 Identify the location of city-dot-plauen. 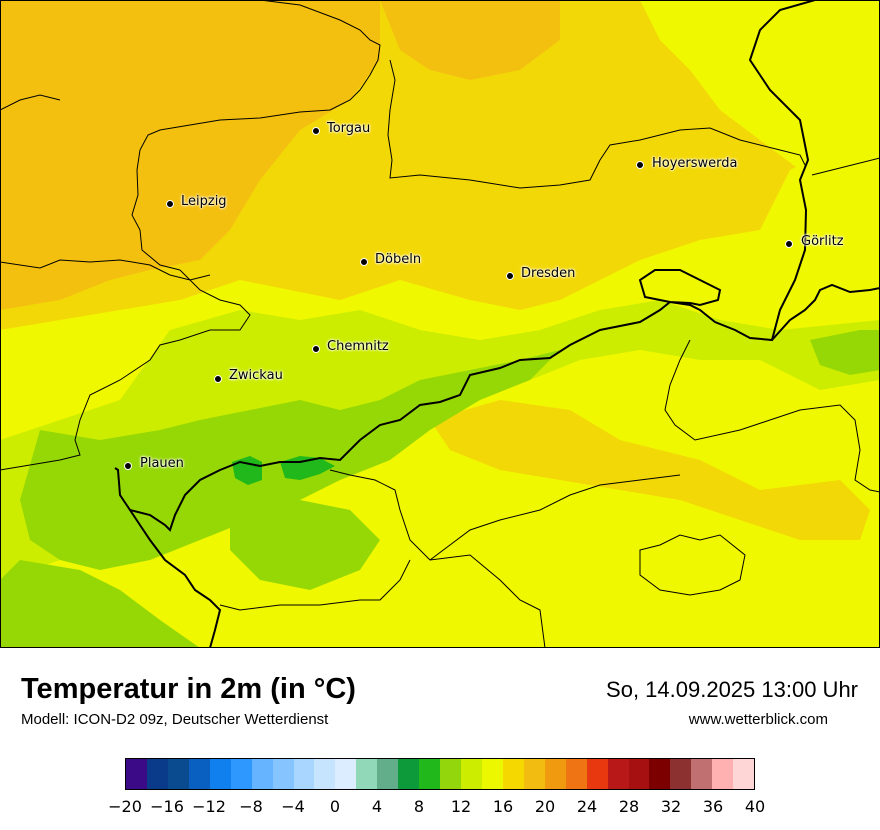
(128, 466).